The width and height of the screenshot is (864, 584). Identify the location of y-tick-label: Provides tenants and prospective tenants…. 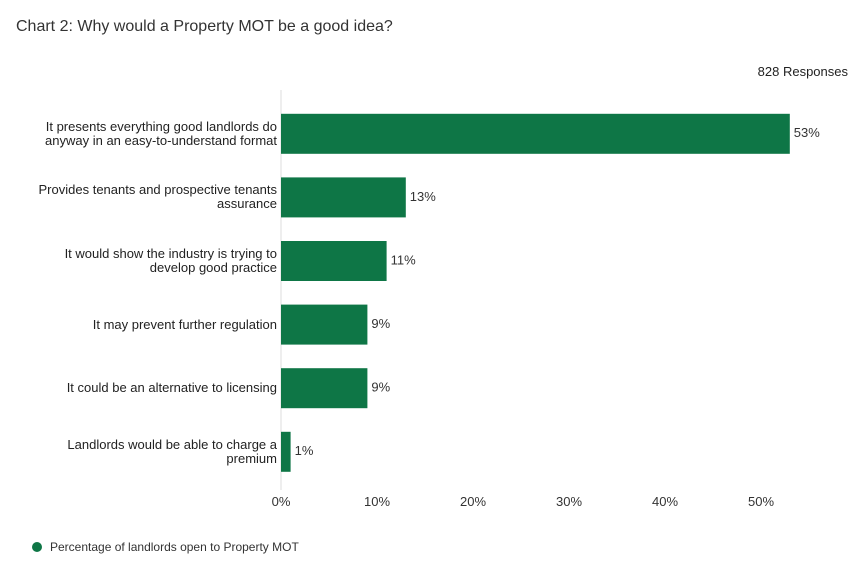
(157, 197).